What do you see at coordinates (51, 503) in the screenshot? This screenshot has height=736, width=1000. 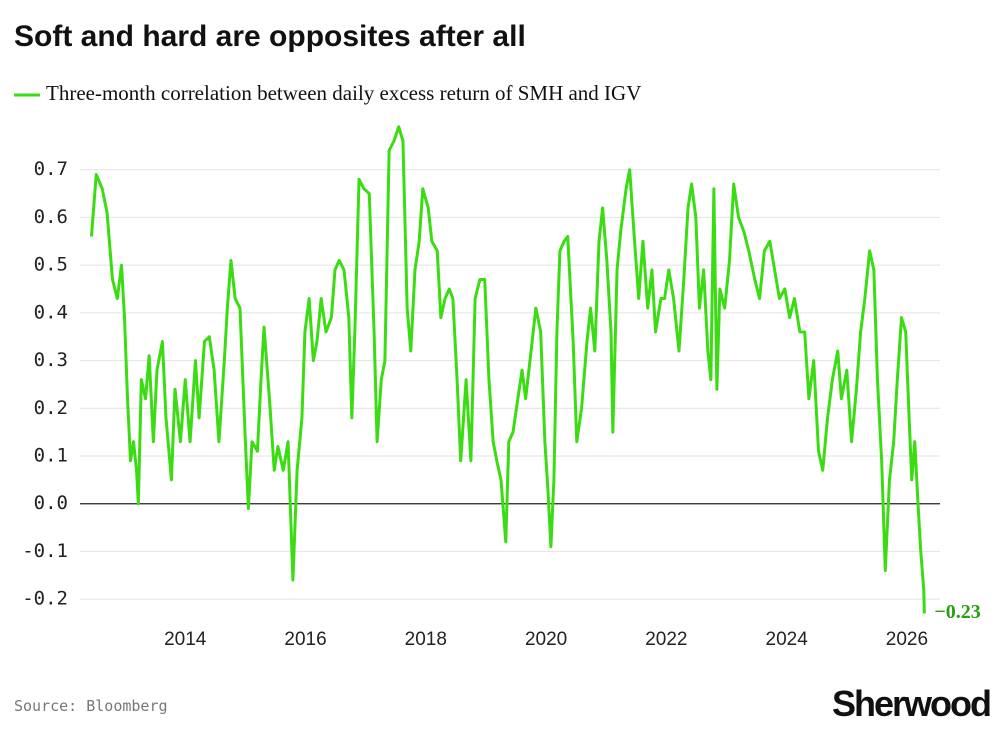 I see `y-tick-label: 0.0` at bounding box center [51, 503].